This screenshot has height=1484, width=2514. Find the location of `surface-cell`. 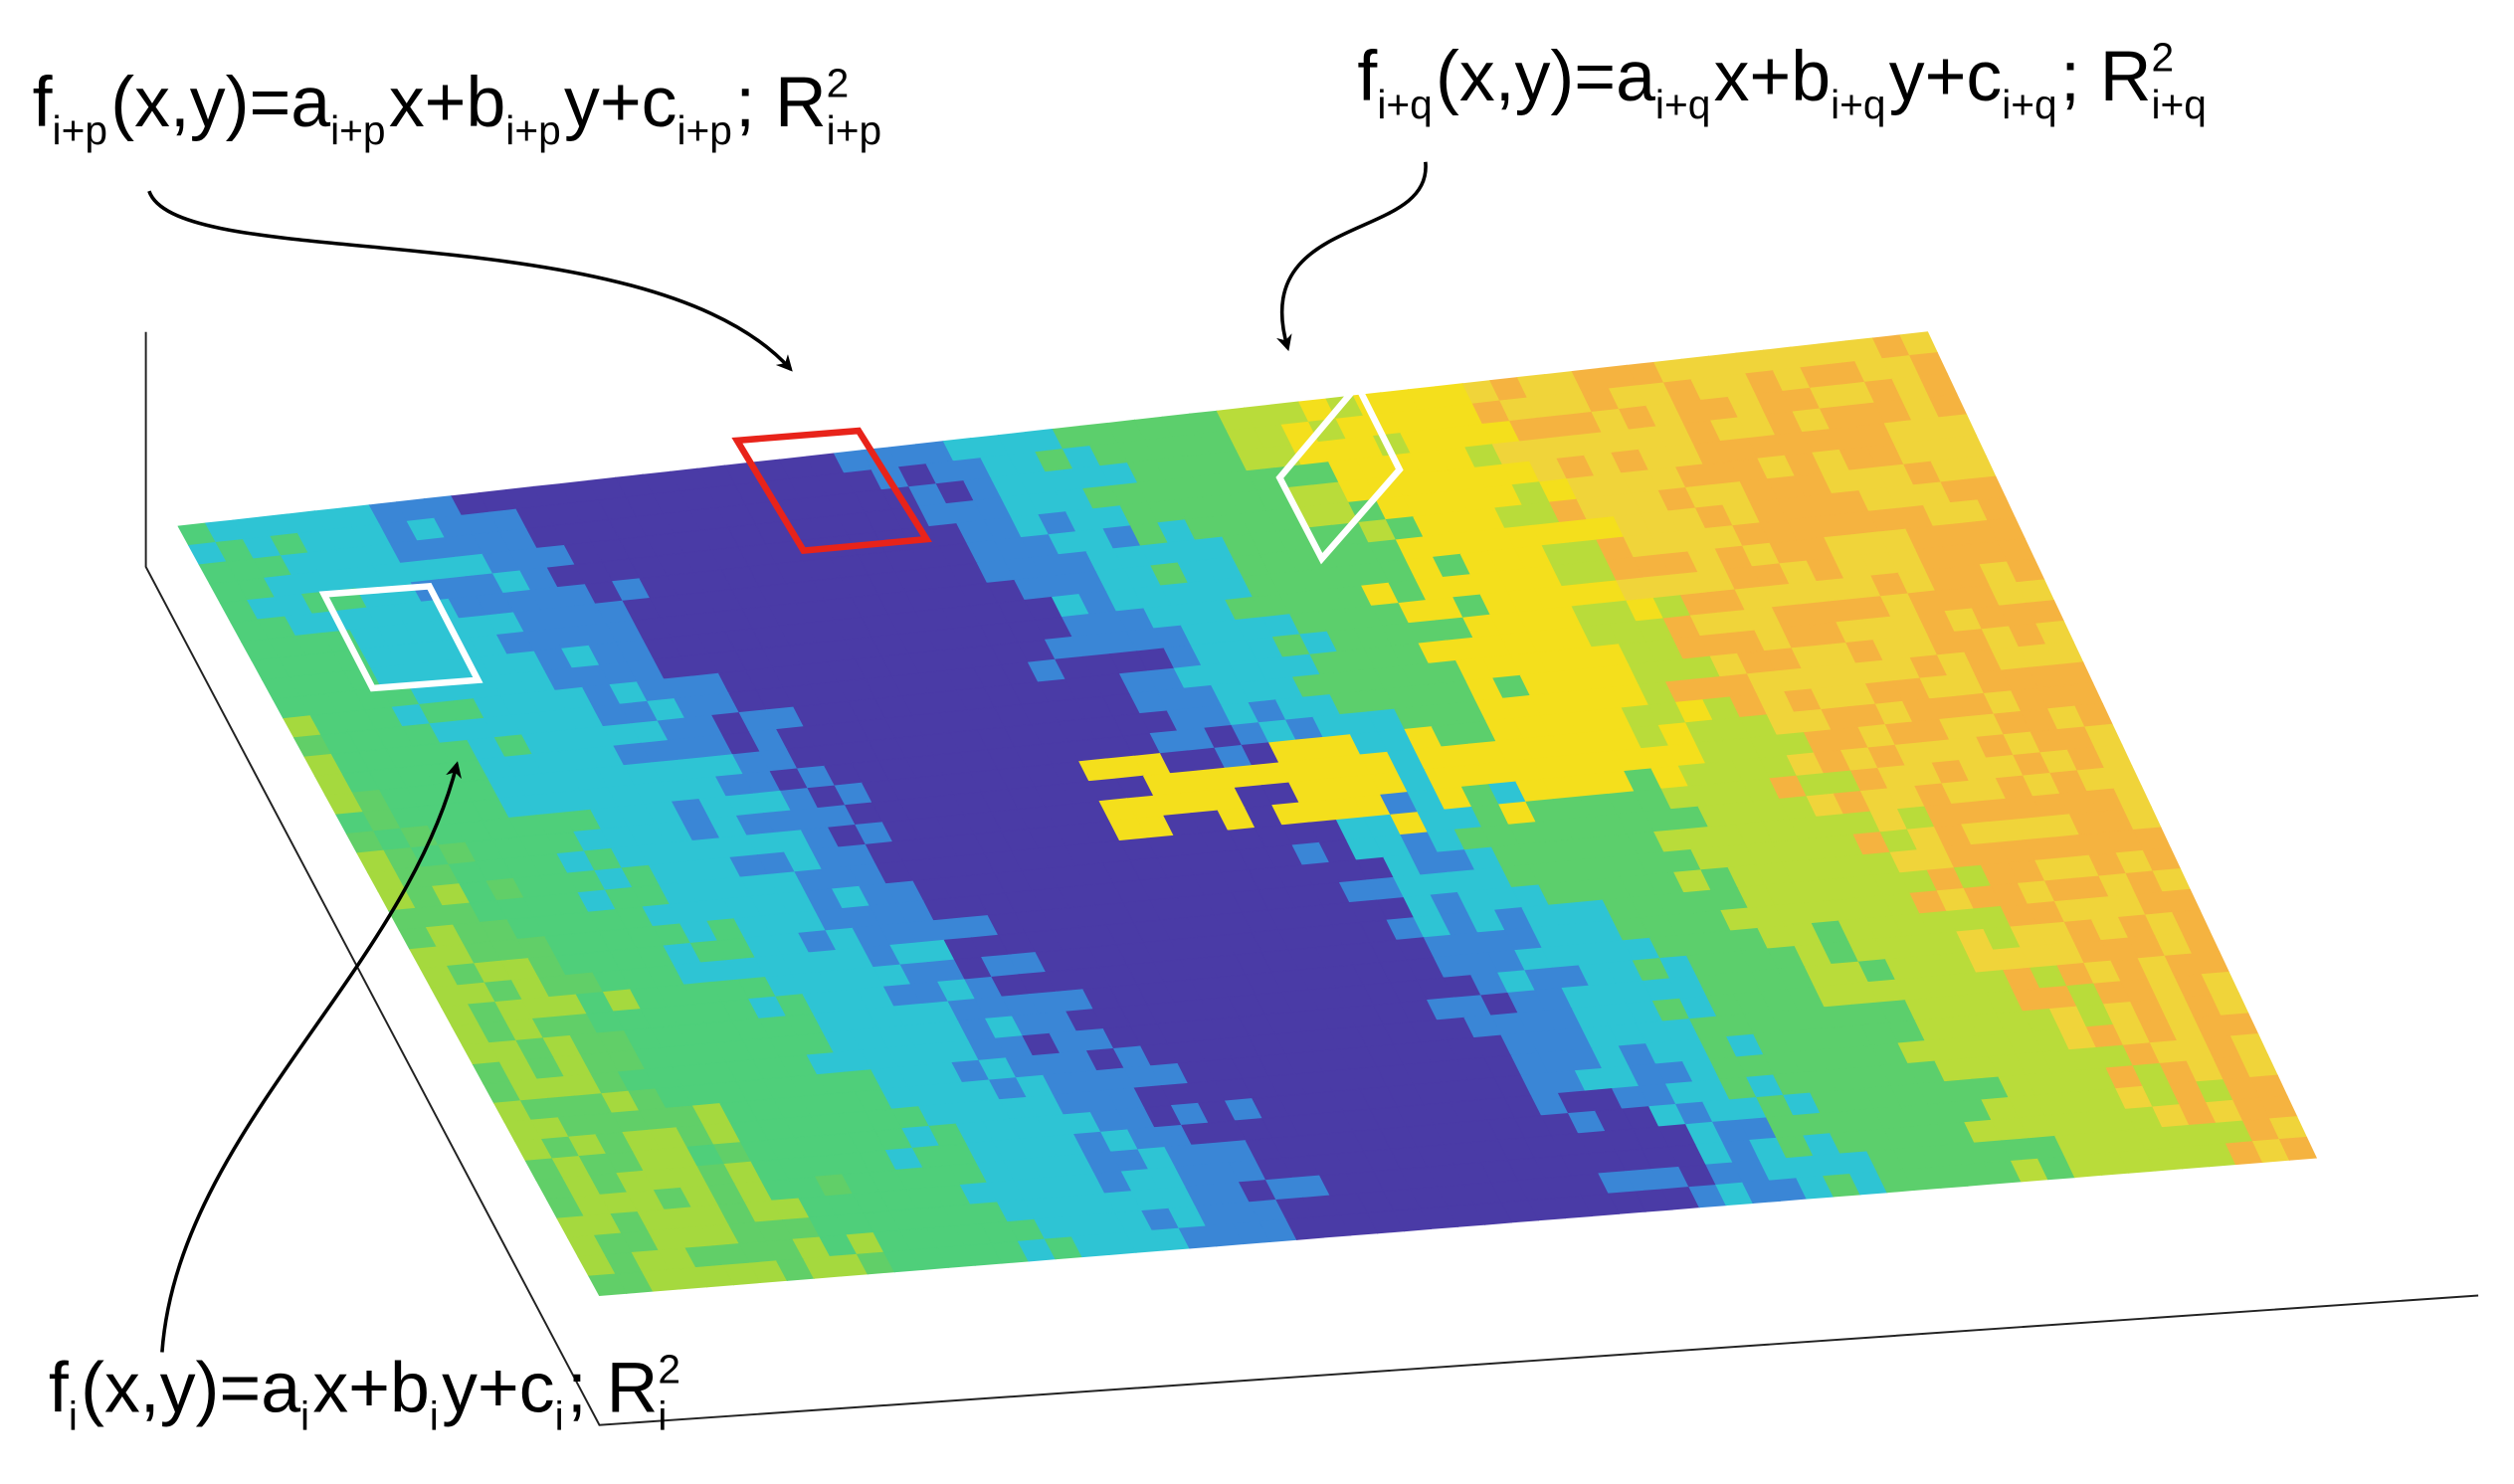

surface-cell is located at coordinates (2298, 1148).